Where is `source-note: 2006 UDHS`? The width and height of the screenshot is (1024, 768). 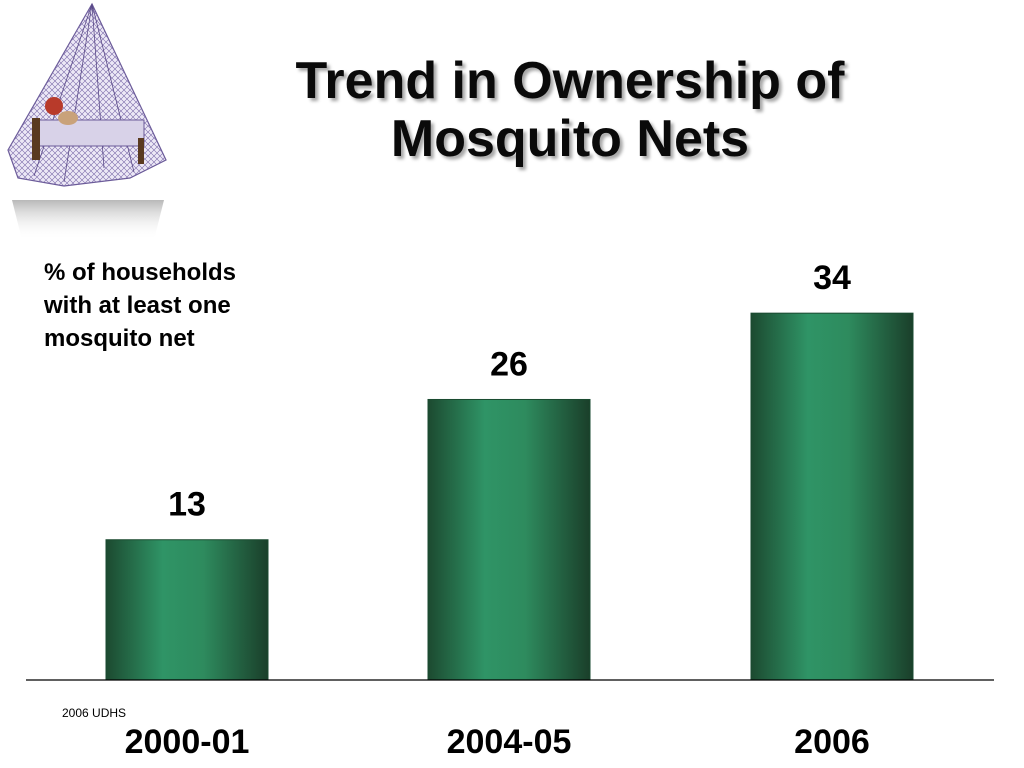
source-note: 2006 UDHS is located at coordinates (94, 713).